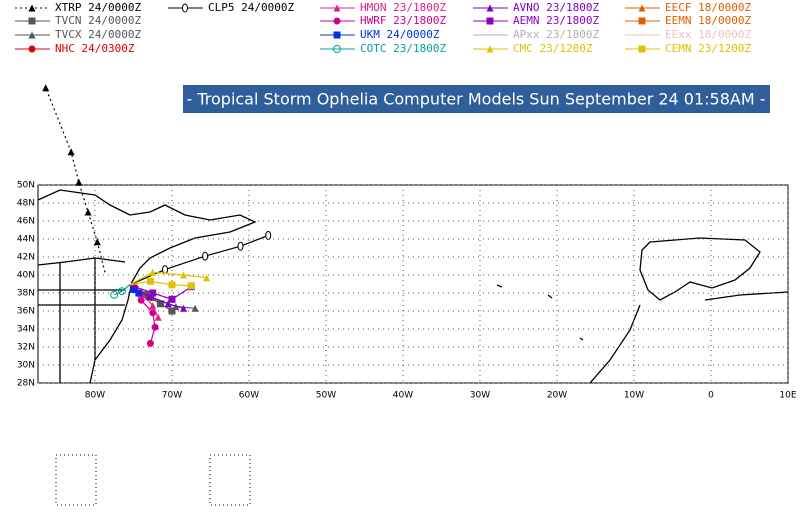  Describe the element at coordinates (711, 396) in the screenshot. I see `x-tick-label: 0` at that location.